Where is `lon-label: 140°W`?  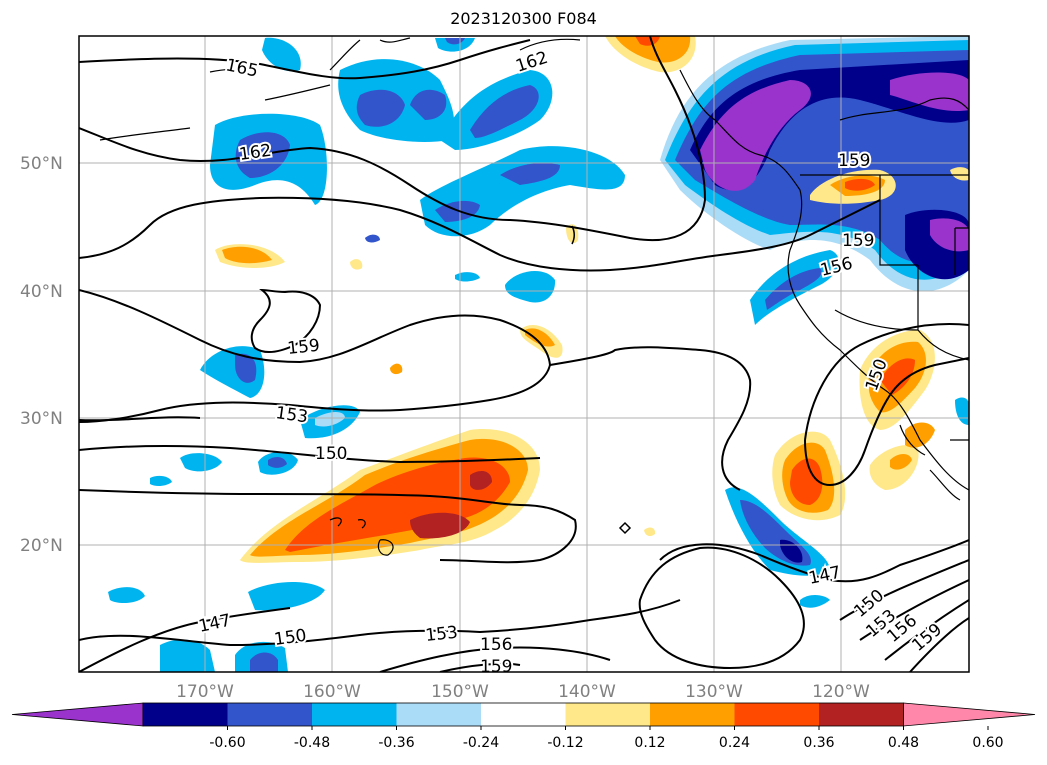
lon-label: 140°W is located at coordinates (587, 692).